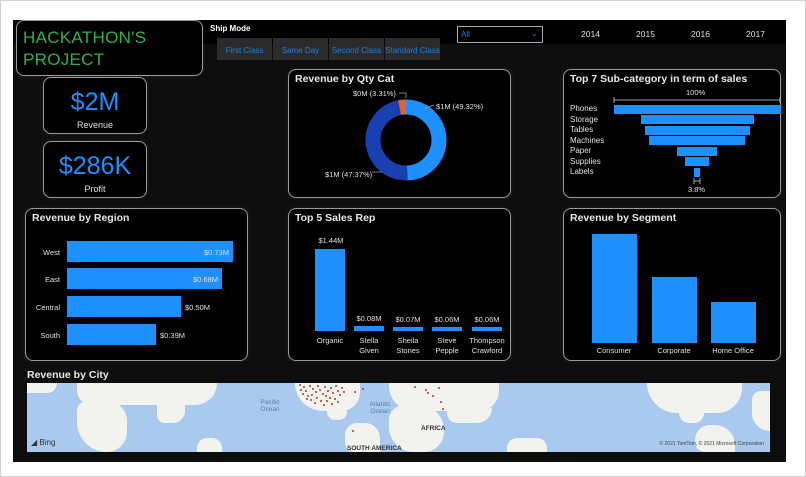 The height and width of the screenshot is (477, 806). Describe the element at coordinates (408, 329) in the screenshot. I see `sales-rep-bar-sheila-stones` at that location.